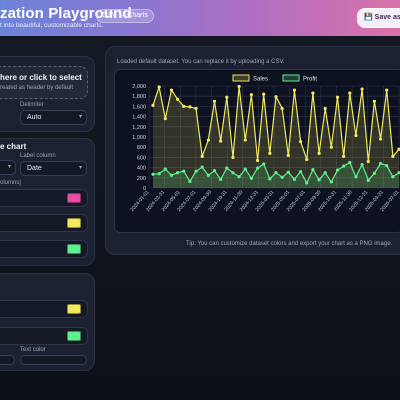 This screenshot has width=400, height=400. Describe the element at coordinates (37, 88) in the screenshot. I see `dropzone-subtitle: reated as header by default` at that location.